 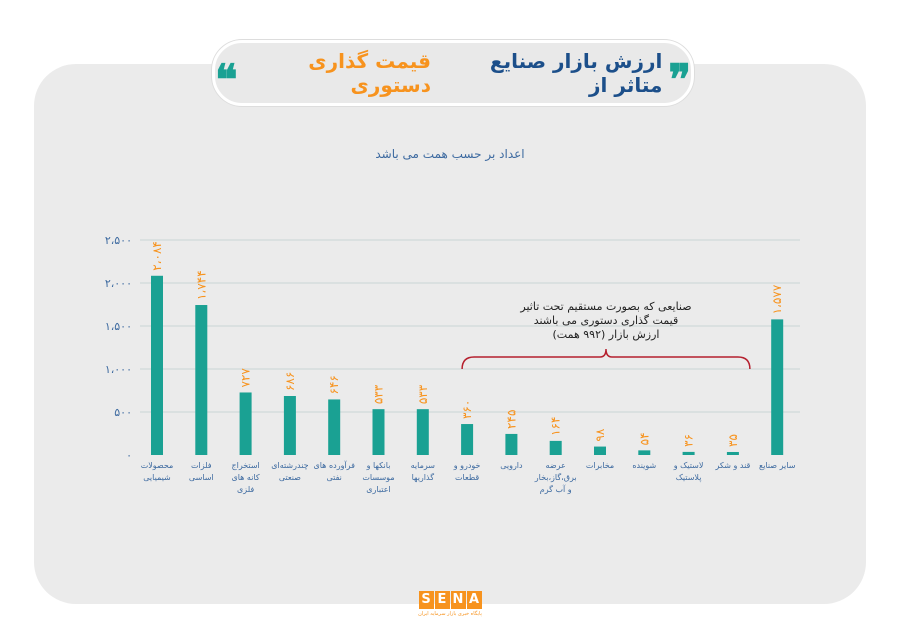 I want to click on x-tick-label: پلاستیک, so click(x=689, y=477).